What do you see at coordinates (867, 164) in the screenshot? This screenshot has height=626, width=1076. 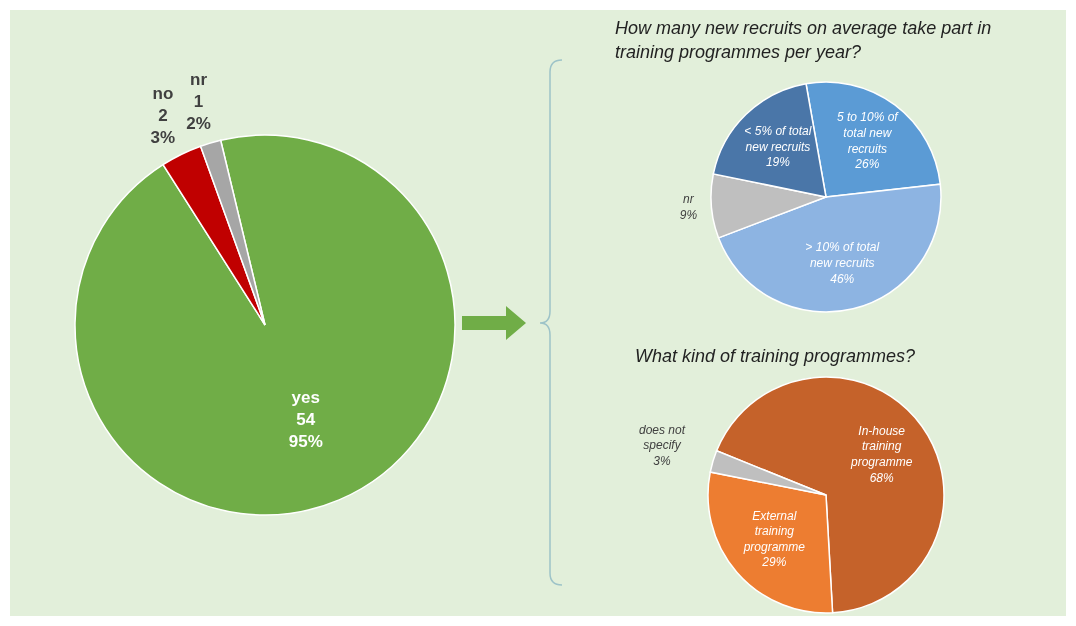 I see `data-label: 26%` at bounding box center [867, 164].